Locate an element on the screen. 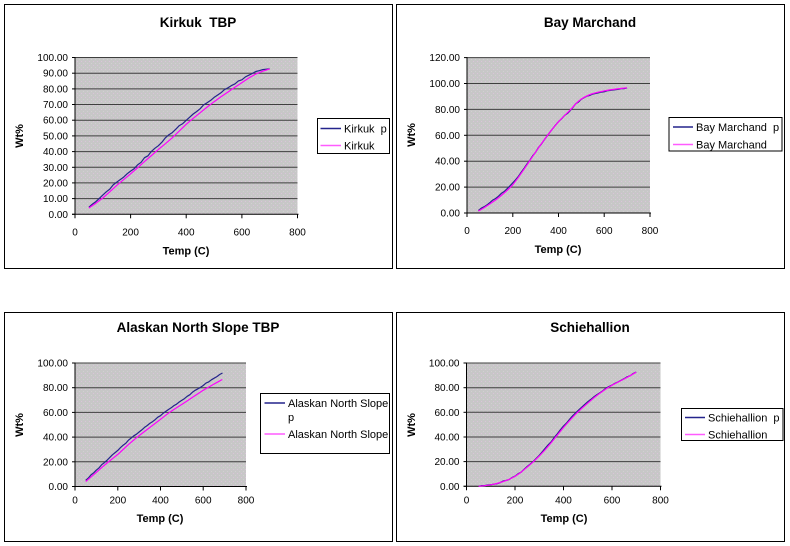 The image size is (790, 546). svg-text: 30.00 is located at coordinates (55, 168).